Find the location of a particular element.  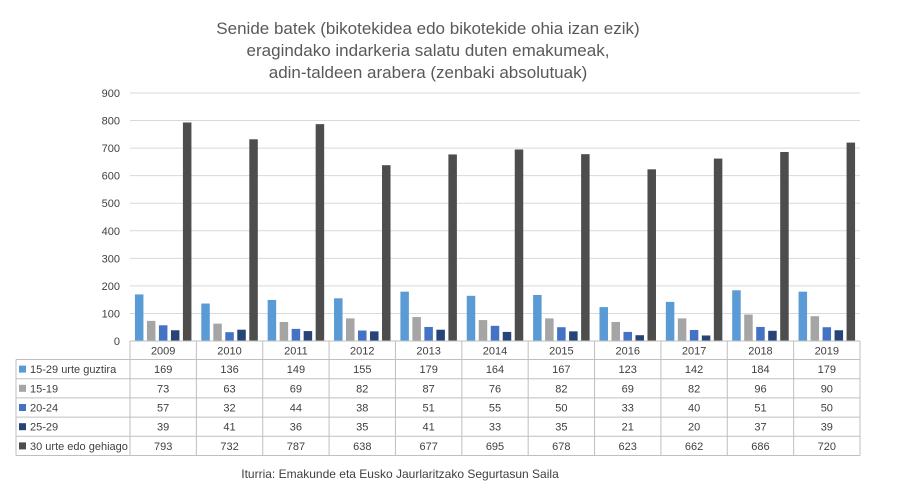

y-tick-label: 100 is located at coordinates (111, 314).